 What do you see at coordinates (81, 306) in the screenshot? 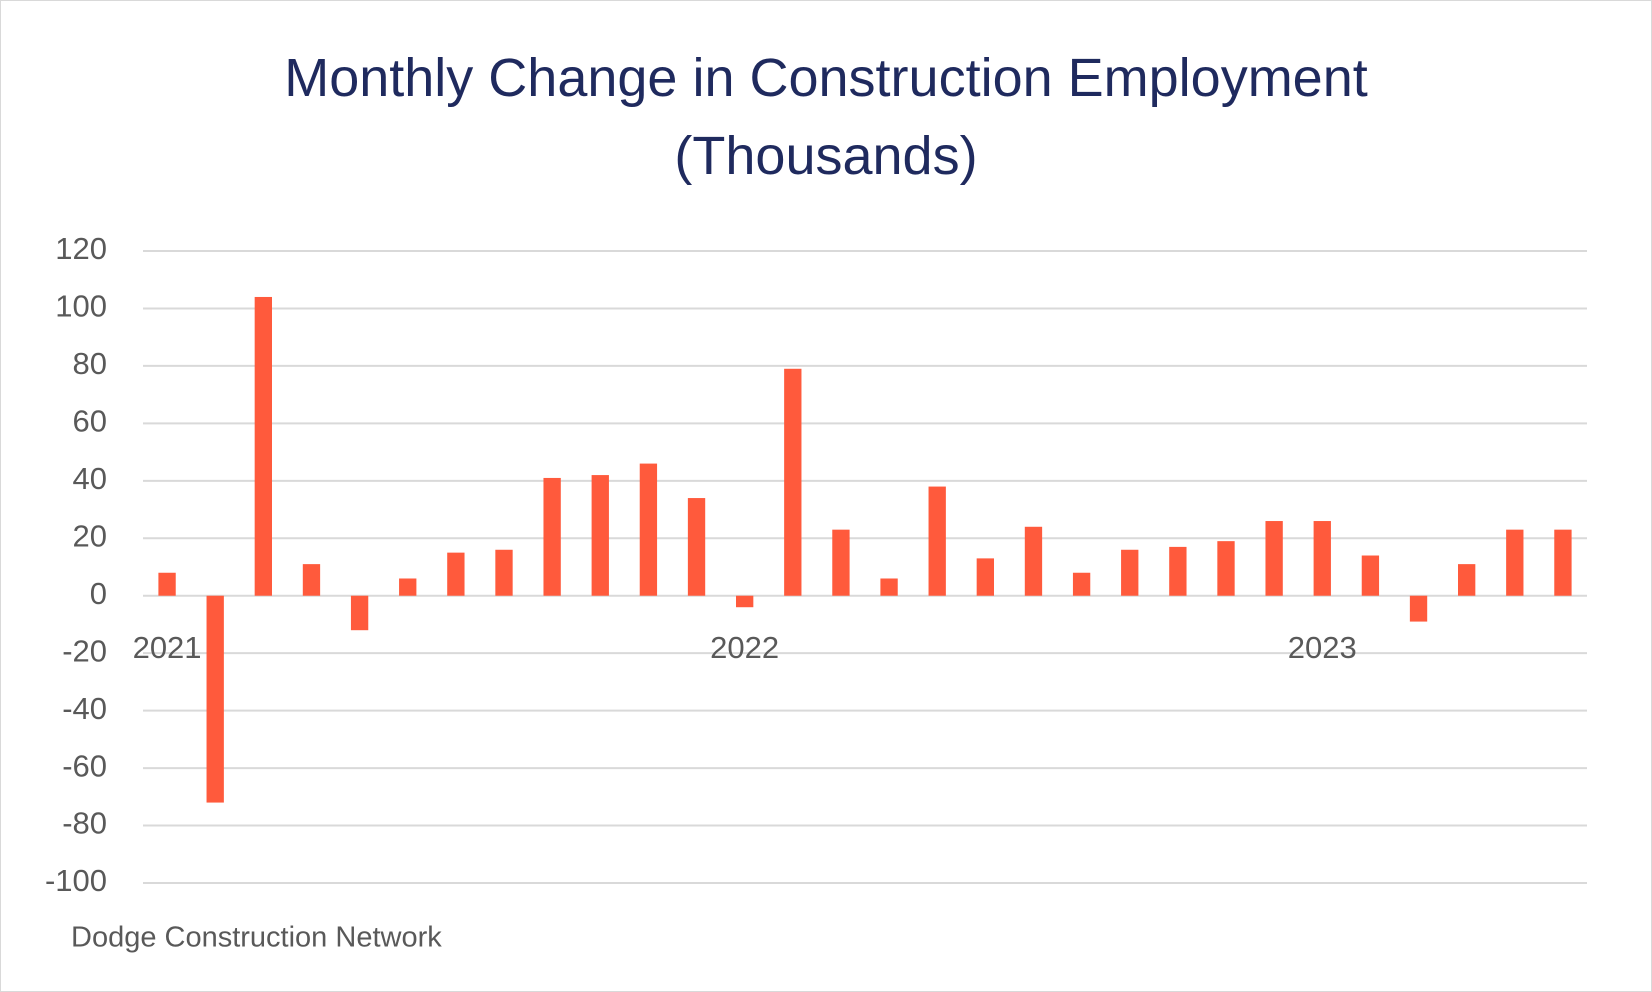
I see `y-tick-label: 100` at bounding box center [81, 306].